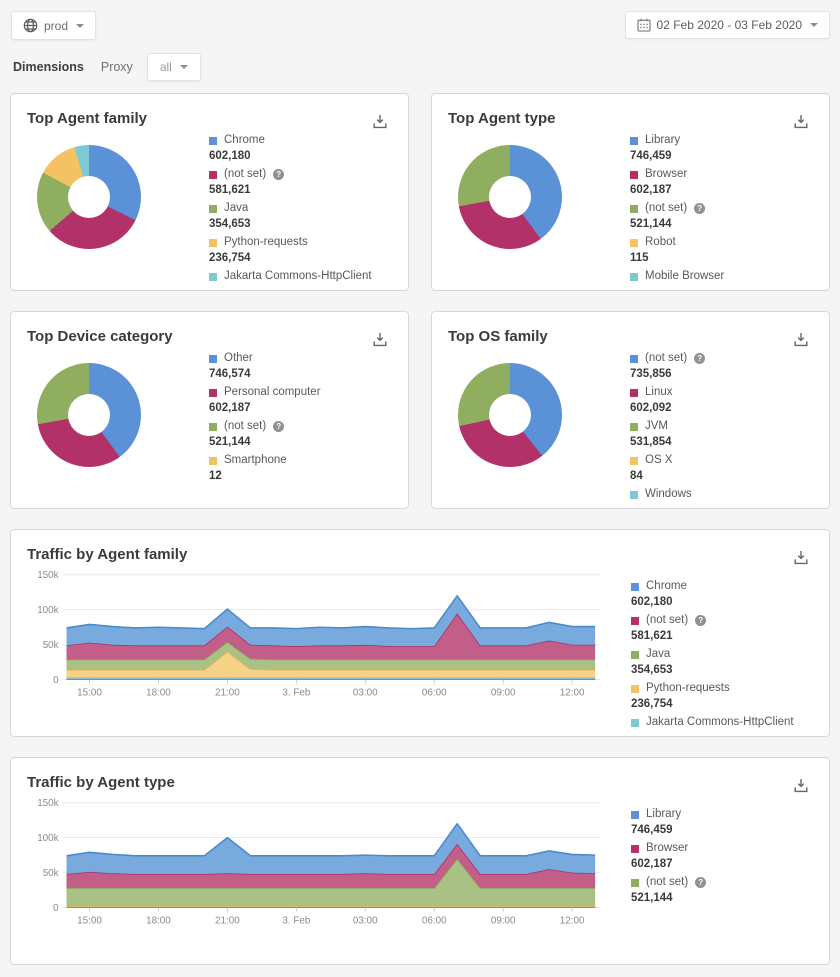 This screenshot has height=977, width=840. What do you see at coordinates (652, 602) in the screenshot?
I see `legend-value: 602,180` at bounding box center [652, 602].